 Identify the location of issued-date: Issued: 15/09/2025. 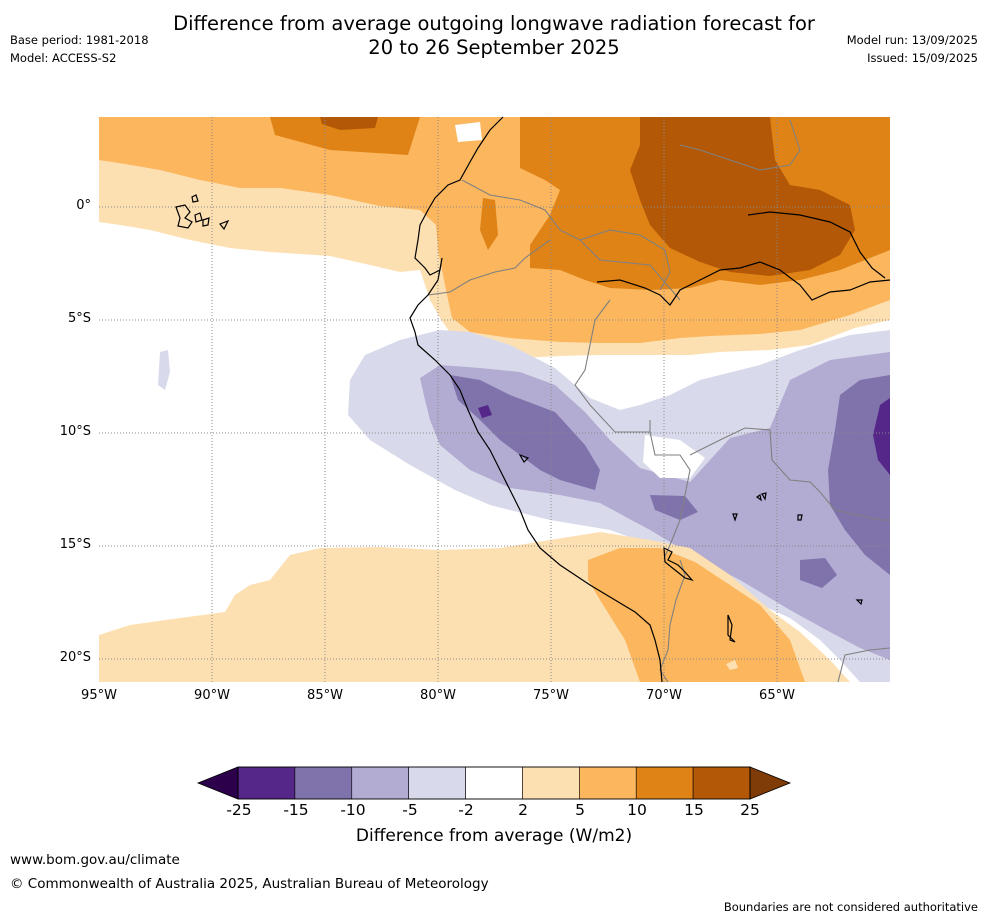
(922, 58).